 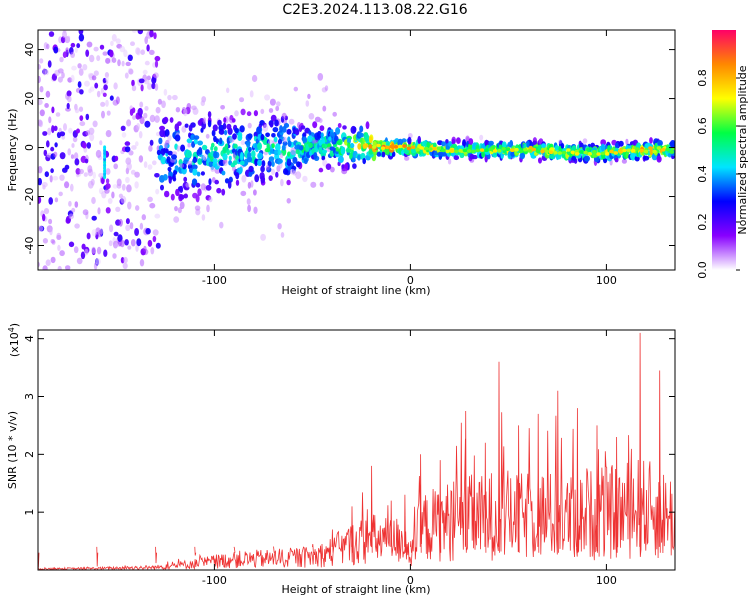 What do you see at coordinates (214, 580) in the screenshot?
I see `x-tick-label: -100` at bounding box center [214, 580].